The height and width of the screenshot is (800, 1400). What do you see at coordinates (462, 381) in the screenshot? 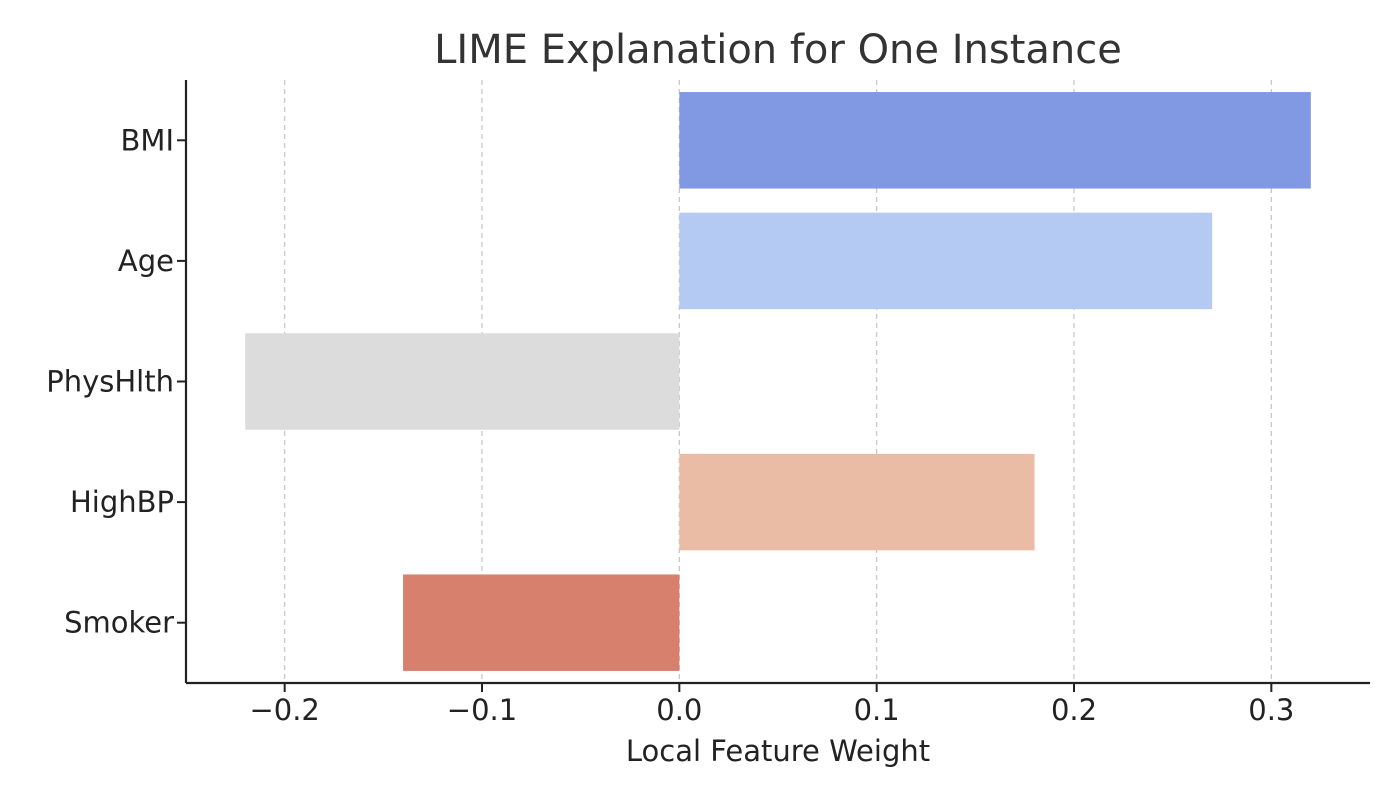
I see `bar-physhlth` at bounding box center [462, 381].